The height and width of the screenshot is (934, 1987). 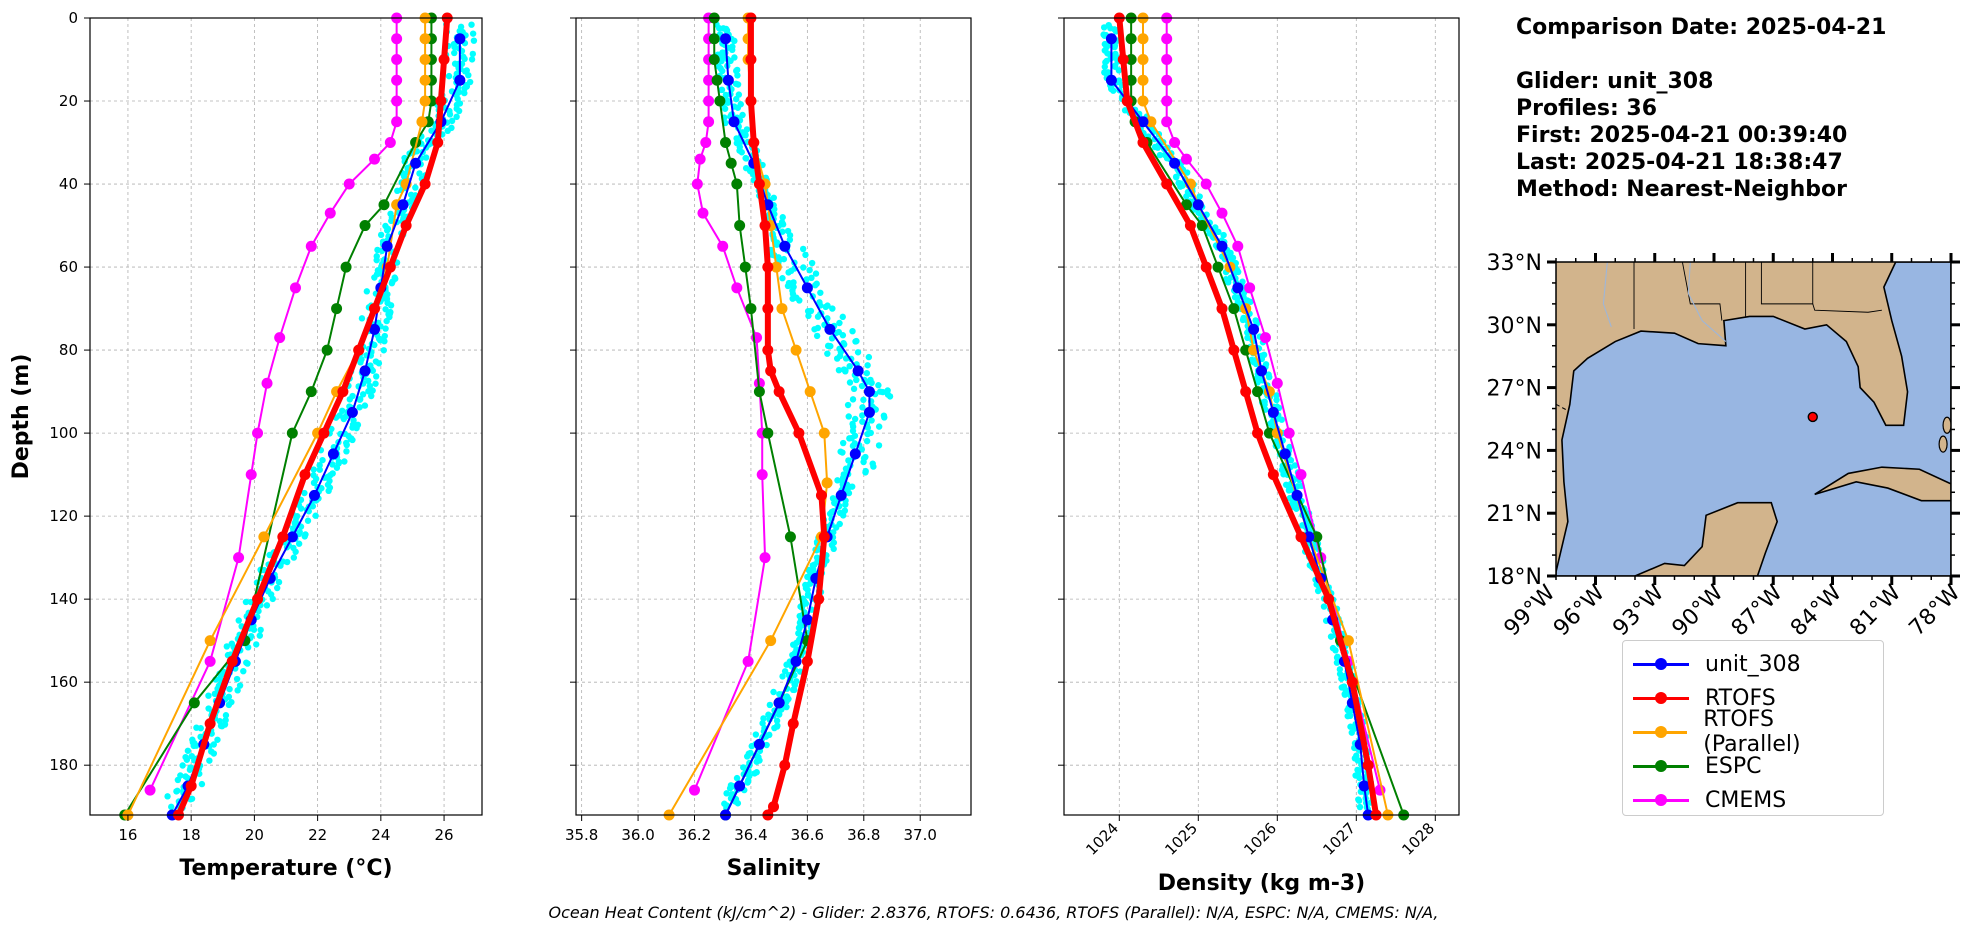 What do you see at coordinates (1418, 839) in the screenshot?
I see `x-tick-label: 1028` at bounding box center [1418, 839].